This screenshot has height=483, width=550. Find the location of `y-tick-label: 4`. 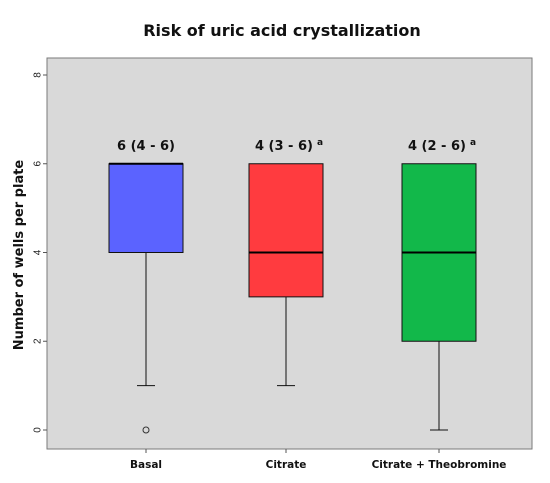

y-tick-label: 4 is located at coordinates (38, 252).